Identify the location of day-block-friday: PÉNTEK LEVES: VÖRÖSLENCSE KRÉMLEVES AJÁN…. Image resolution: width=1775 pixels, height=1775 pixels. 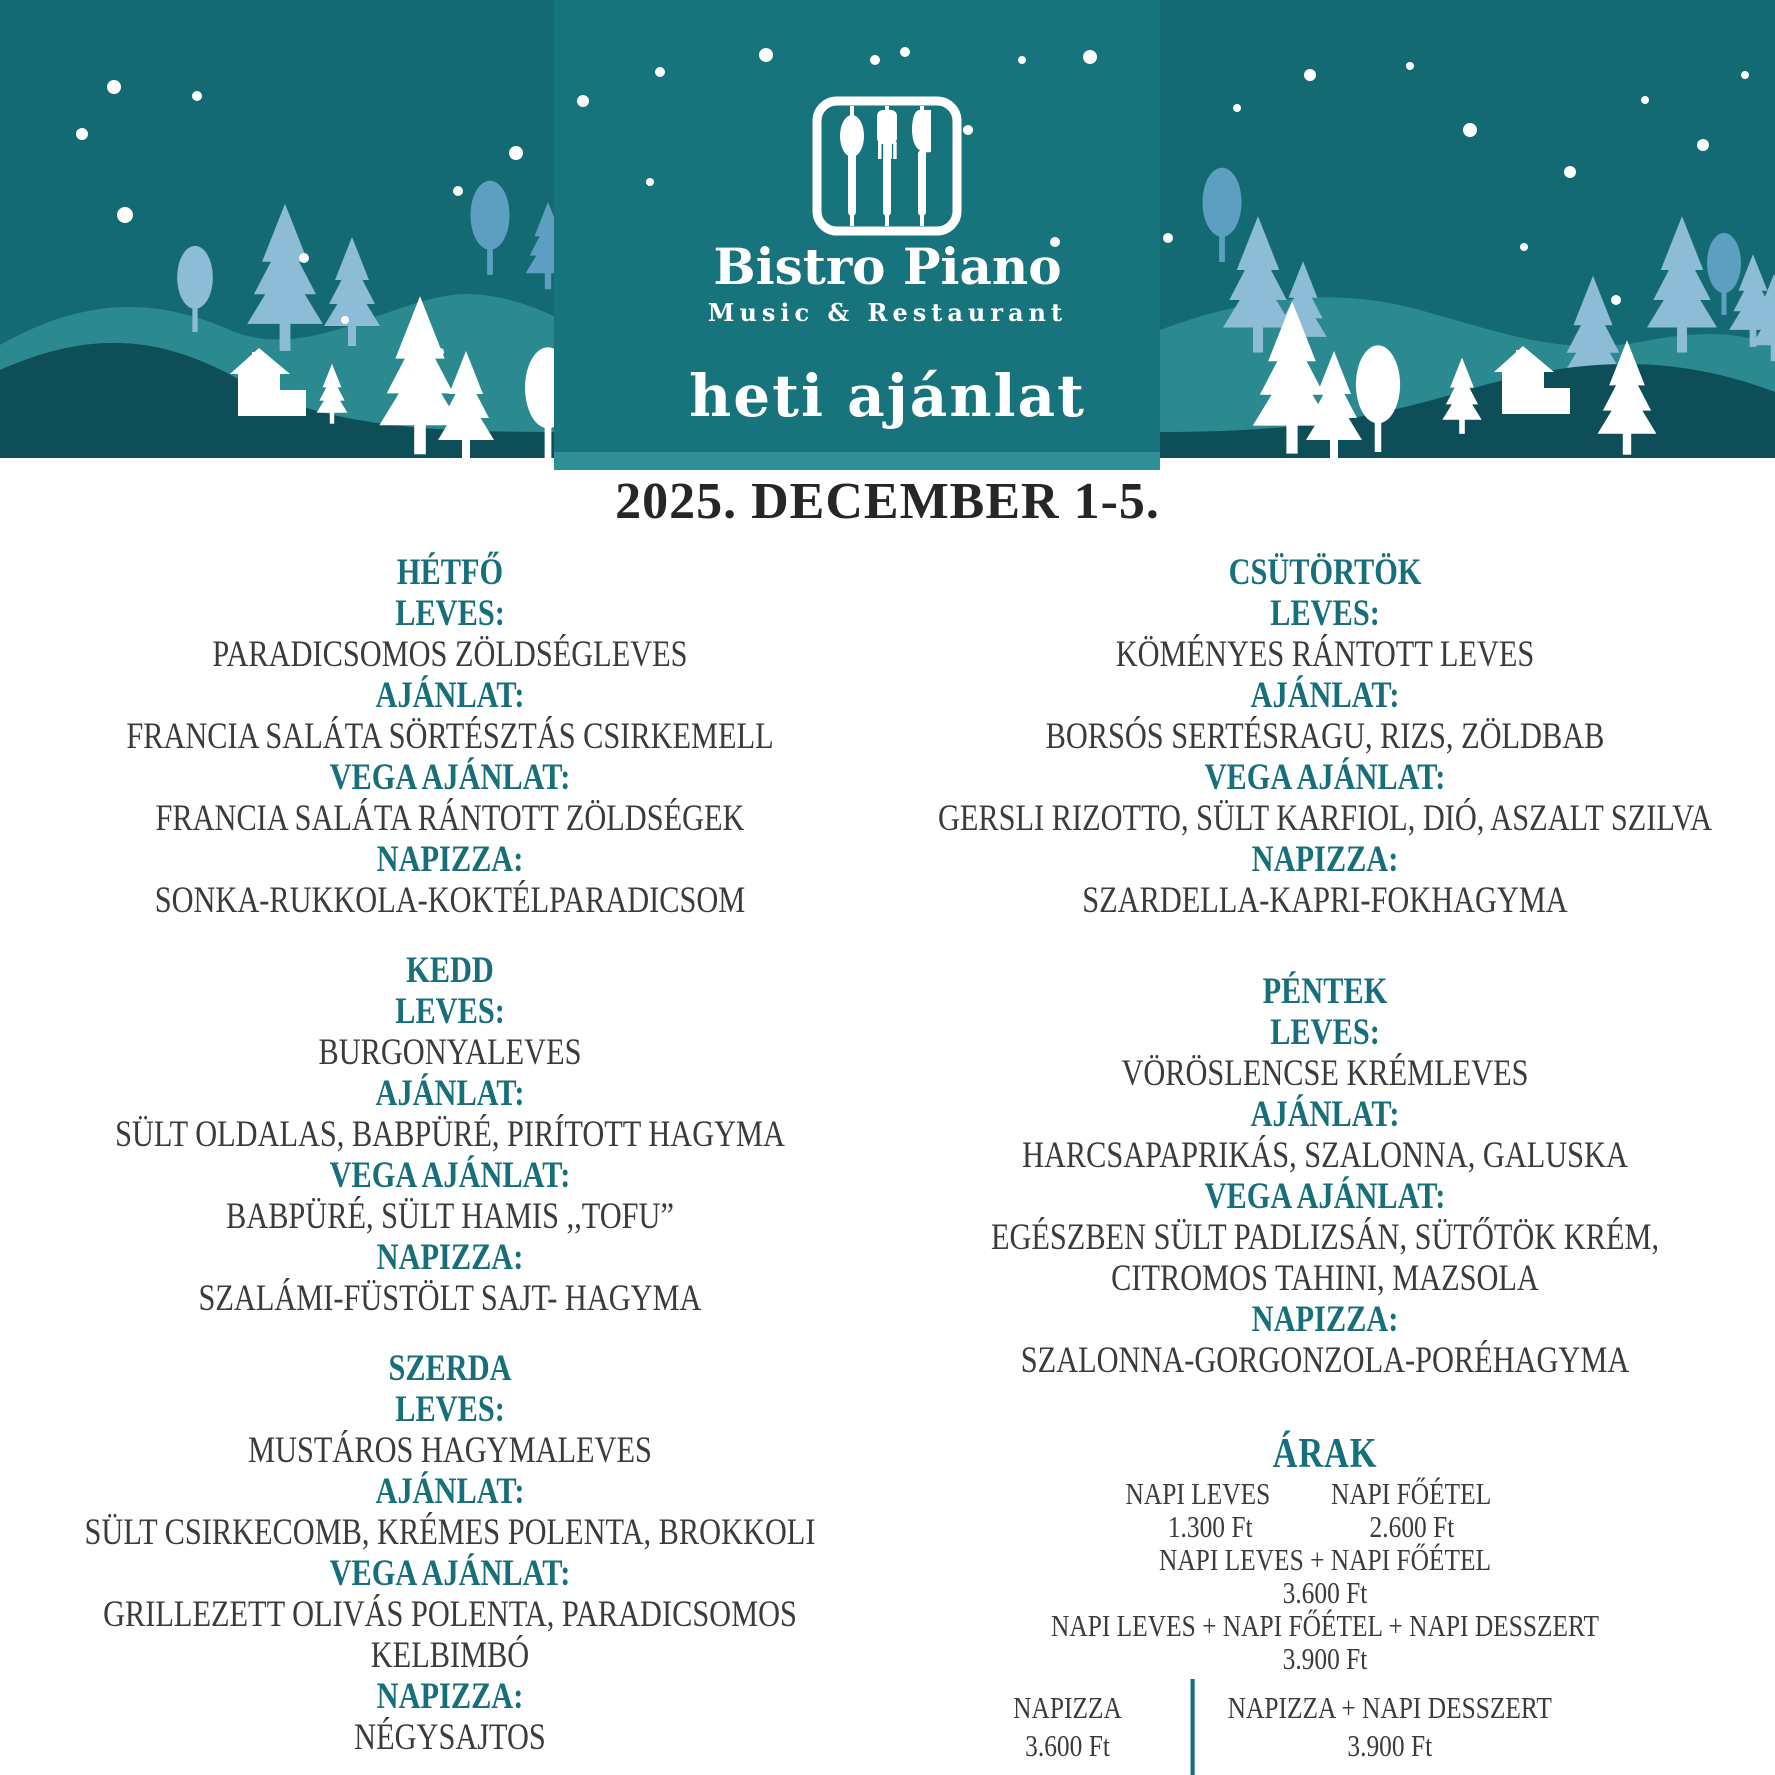
(1324, 1176).